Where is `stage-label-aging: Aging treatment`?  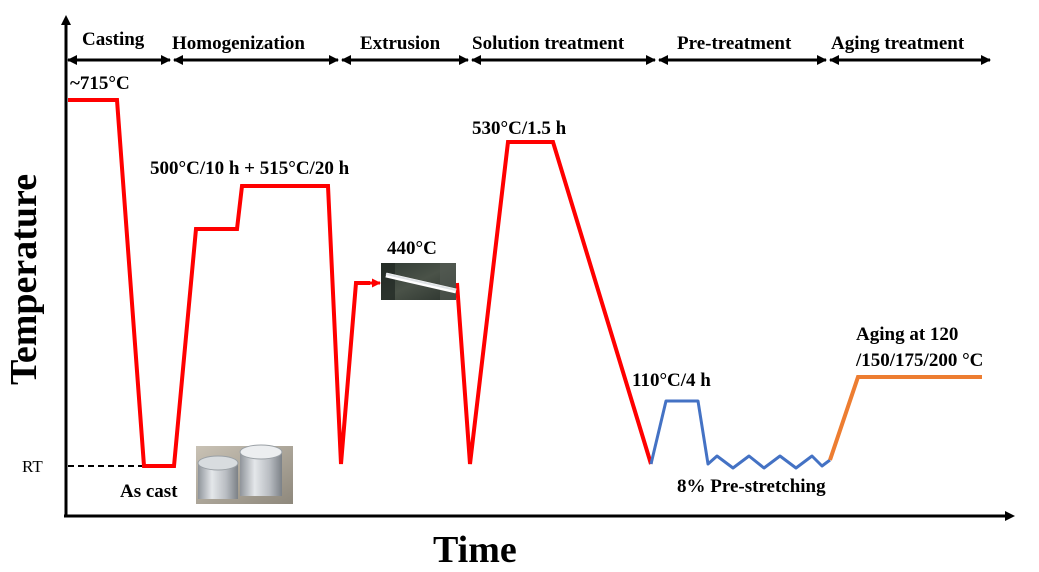 stage-label-aging: Aging treatment is located at coordinates (898, 43).